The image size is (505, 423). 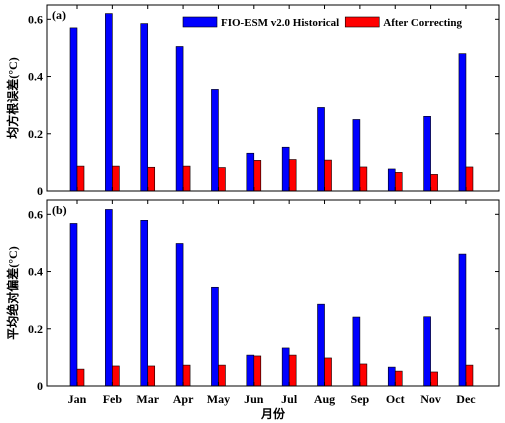 I want to click on legend-item-series-2: After Correcting, so click(x=403, y=22).